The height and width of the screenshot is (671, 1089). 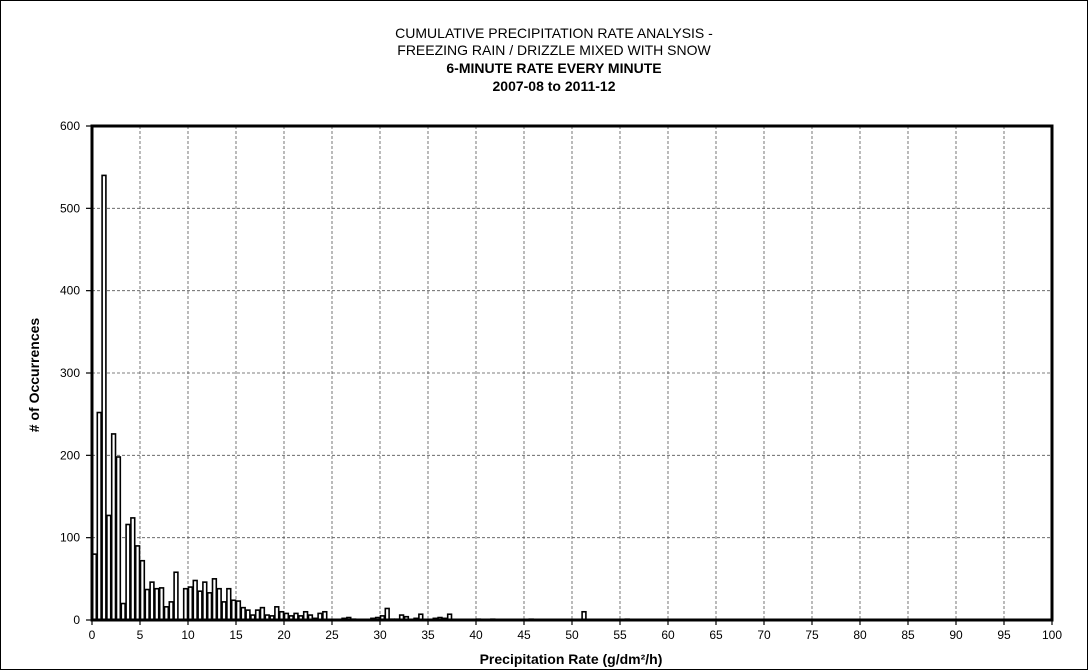 I want to click on x-tick-label: 55, so click(x=620, y=635).